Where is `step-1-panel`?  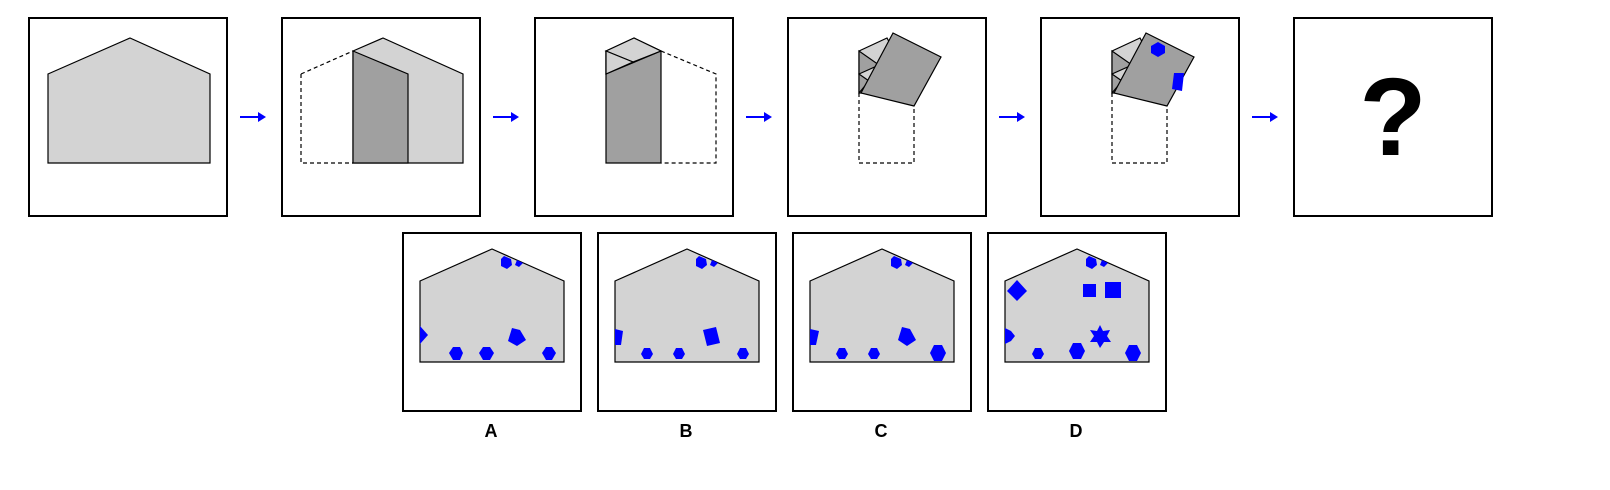
step-1-panel is located at coordinates (128, 117).